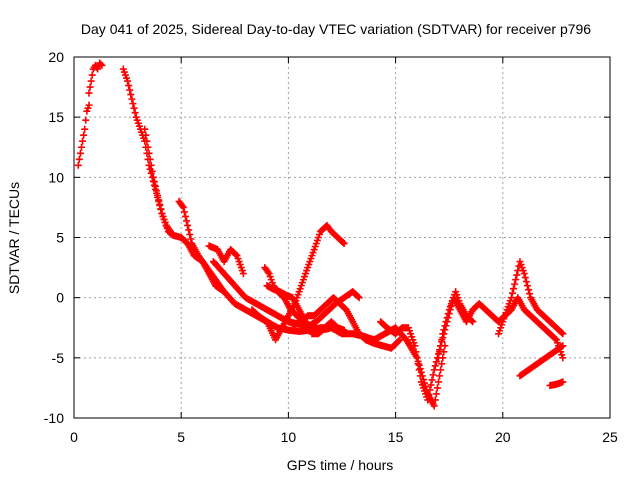  Describe the element at coordinates (541, 361) in the screenshot. I see `series-t15` at that location.